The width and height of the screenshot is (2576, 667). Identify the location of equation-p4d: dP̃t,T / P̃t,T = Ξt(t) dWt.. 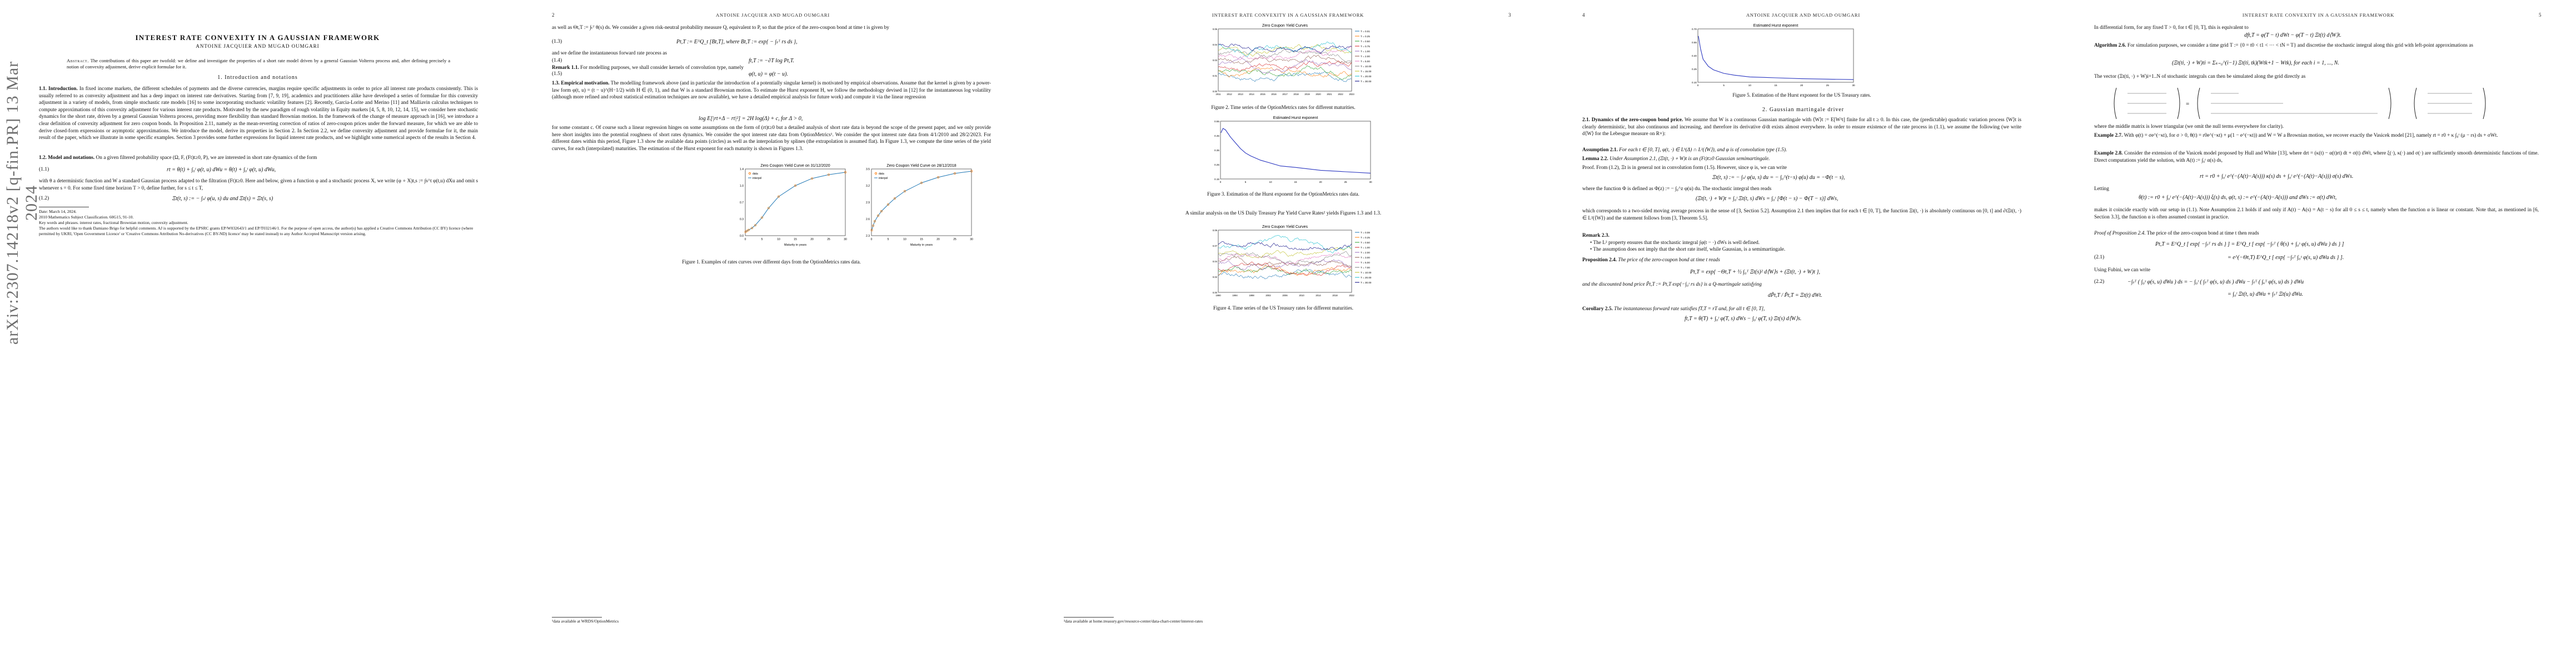
(1795, 295).